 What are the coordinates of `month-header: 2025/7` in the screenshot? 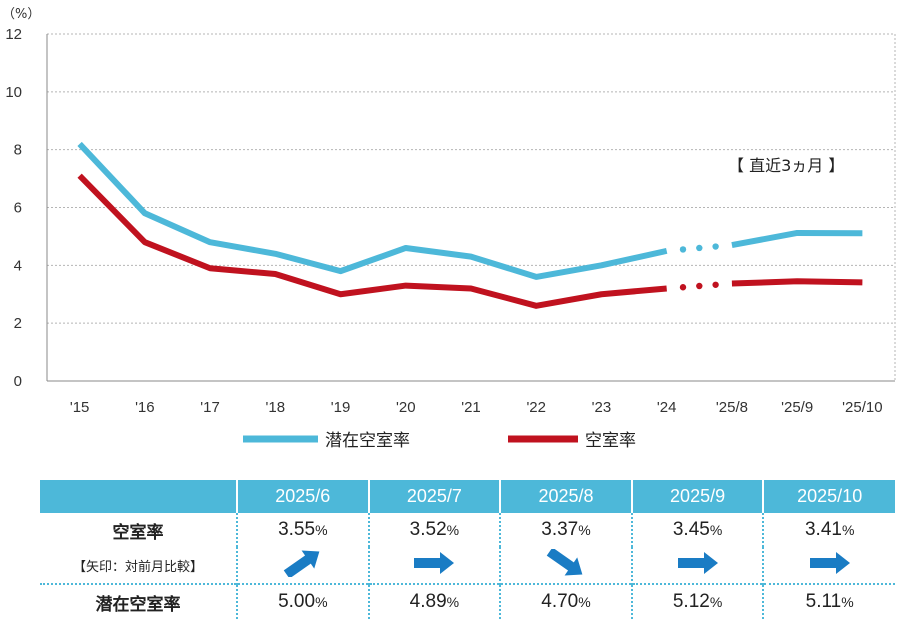 It's located at (434, 496).